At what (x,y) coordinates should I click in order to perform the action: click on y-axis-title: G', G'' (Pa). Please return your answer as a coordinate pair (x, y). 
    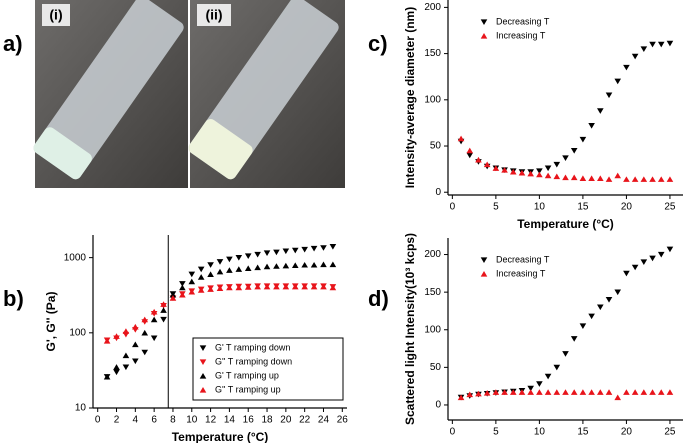
    Looking at the image, I should click on (51, 322).